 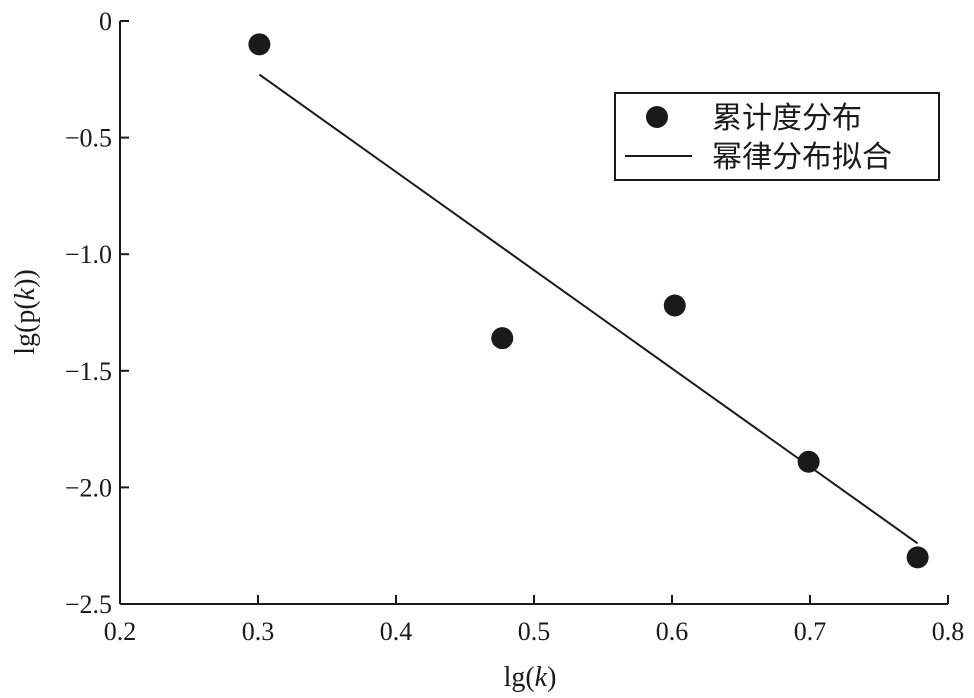 What do you see at coordinates (88, 604) in the screenshot?
I see `y-tick-label: −2.5` at bounding box center [88, 604].